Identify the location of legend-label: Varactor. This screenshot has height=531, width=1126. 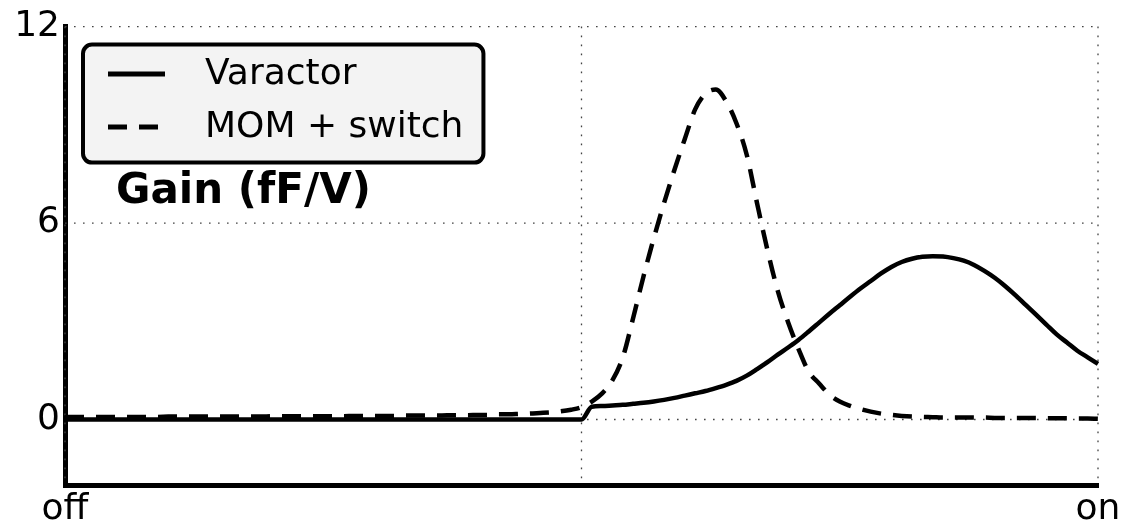
(281, 72).